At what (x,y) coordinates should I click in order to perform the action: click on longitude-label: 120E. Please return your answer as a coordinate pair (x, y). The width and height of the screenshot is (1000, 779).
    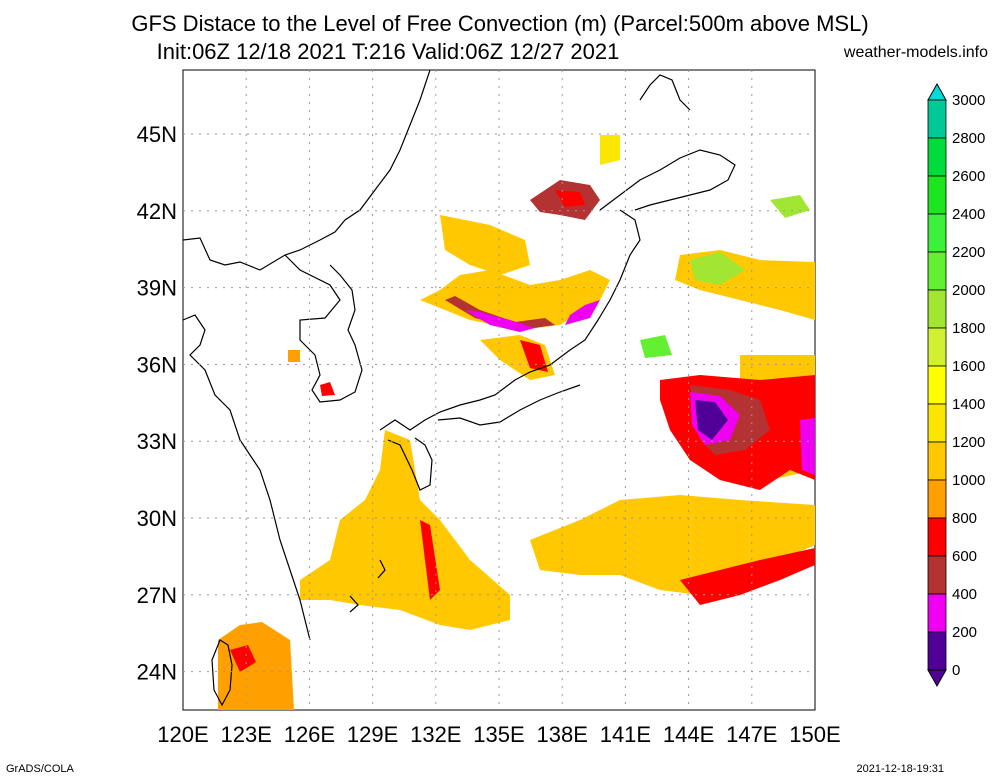
    Looking at the image, I should click on (182, 734).